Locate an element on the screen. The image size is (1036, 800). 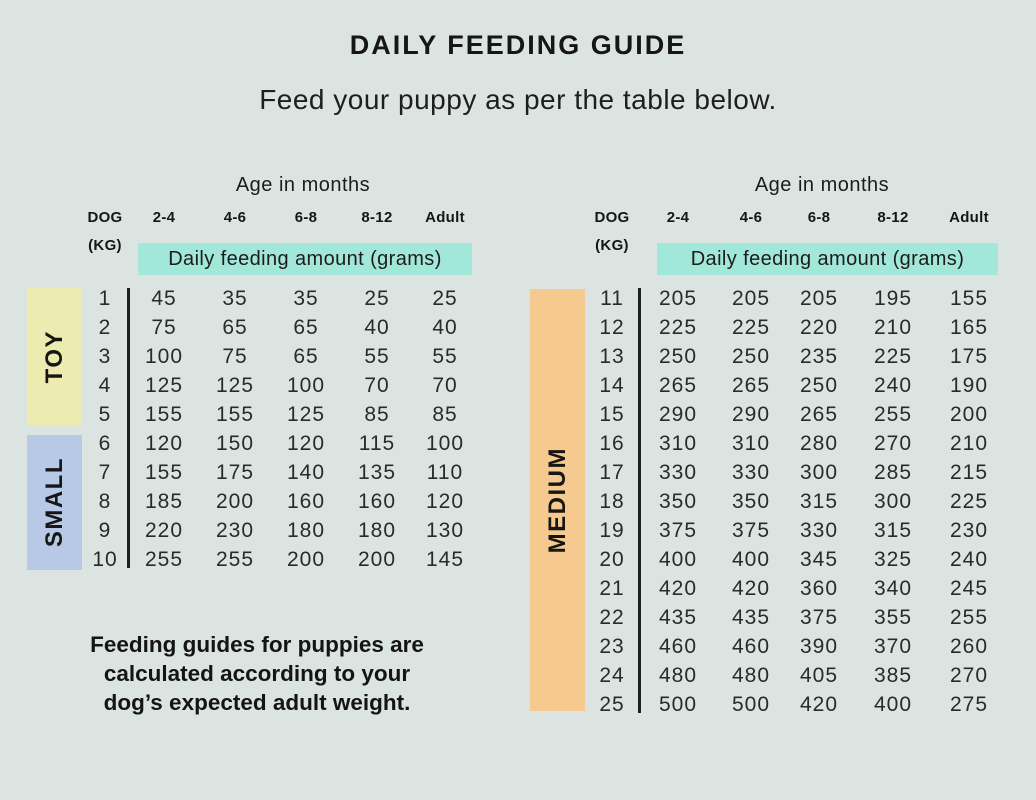
feeding-amount-value: 285 is located at coordinates (893, 472).